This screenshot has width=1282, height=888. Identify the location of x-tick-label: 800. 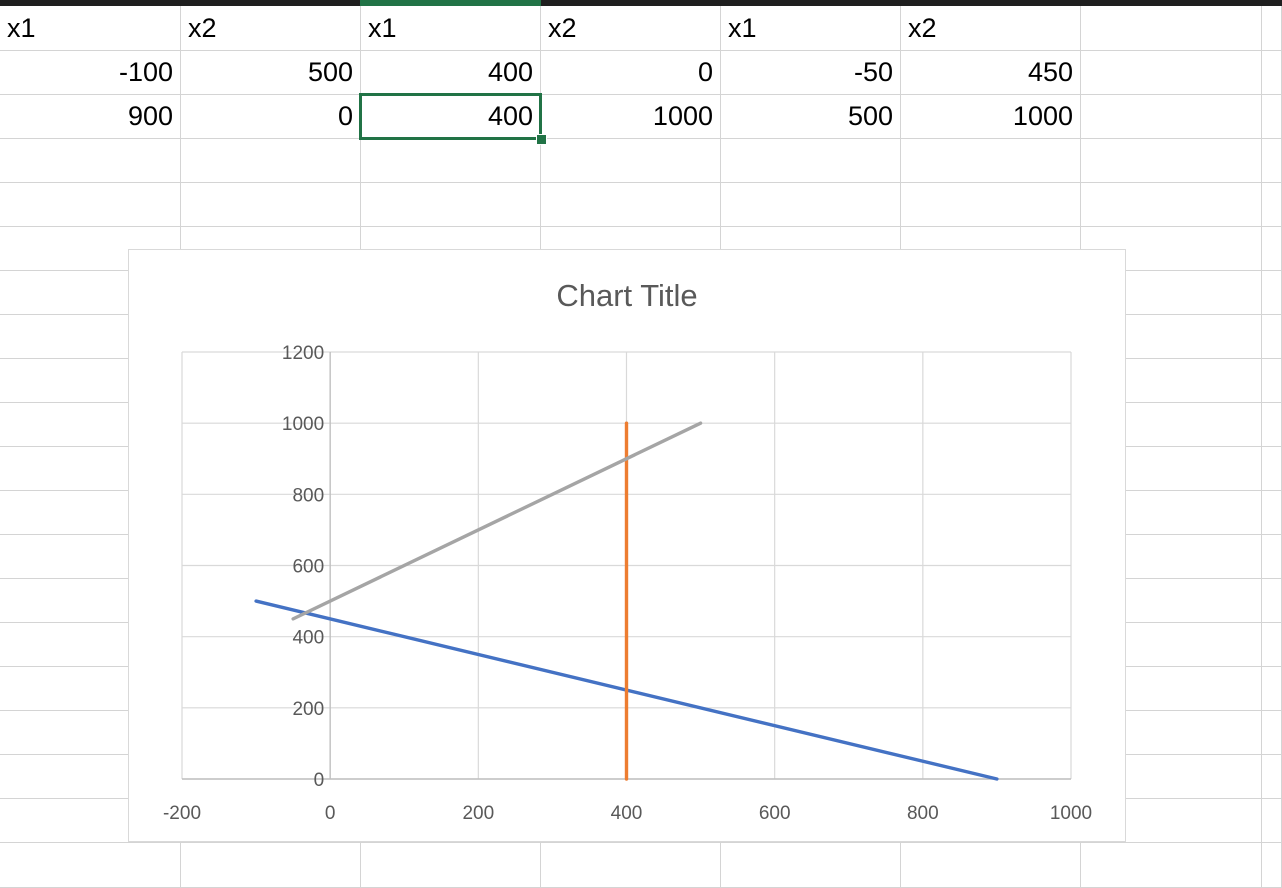
(923, 813).